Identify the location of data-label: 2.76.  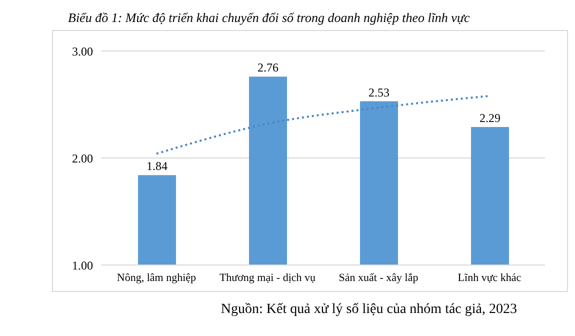
(268, 67).